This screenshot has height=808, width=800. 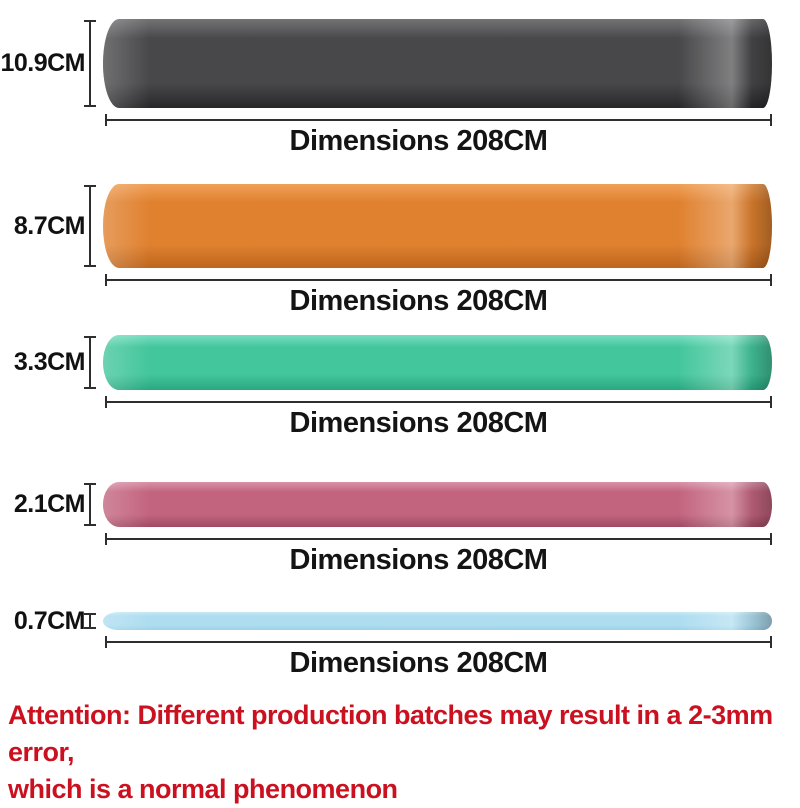 What do you see at coordinates (49, 620) in the screenshot?
I see `band-width-label: 0.7CM` at bounding box center [49, 620].